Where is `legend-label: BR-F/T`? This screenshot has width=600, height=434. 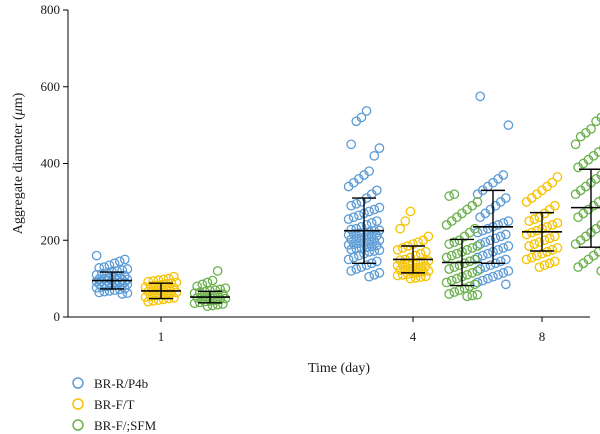 legend-label: BR-F/T is located at coordinates (114, 404).